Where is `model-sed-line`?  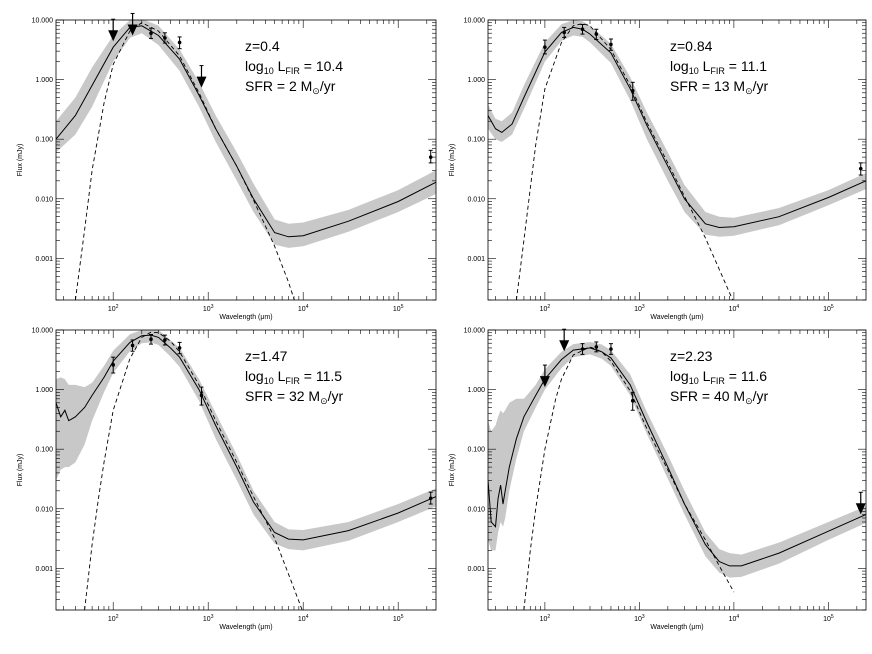
model-sed-line is located at coordinates (246, 131).